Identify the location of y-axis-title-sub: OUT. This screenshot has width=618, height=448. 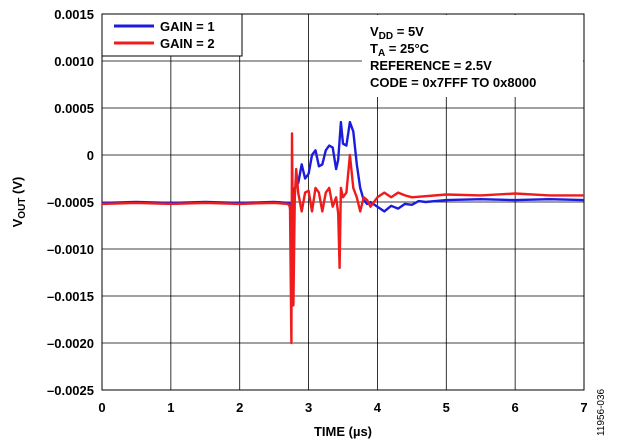
(22, 208).